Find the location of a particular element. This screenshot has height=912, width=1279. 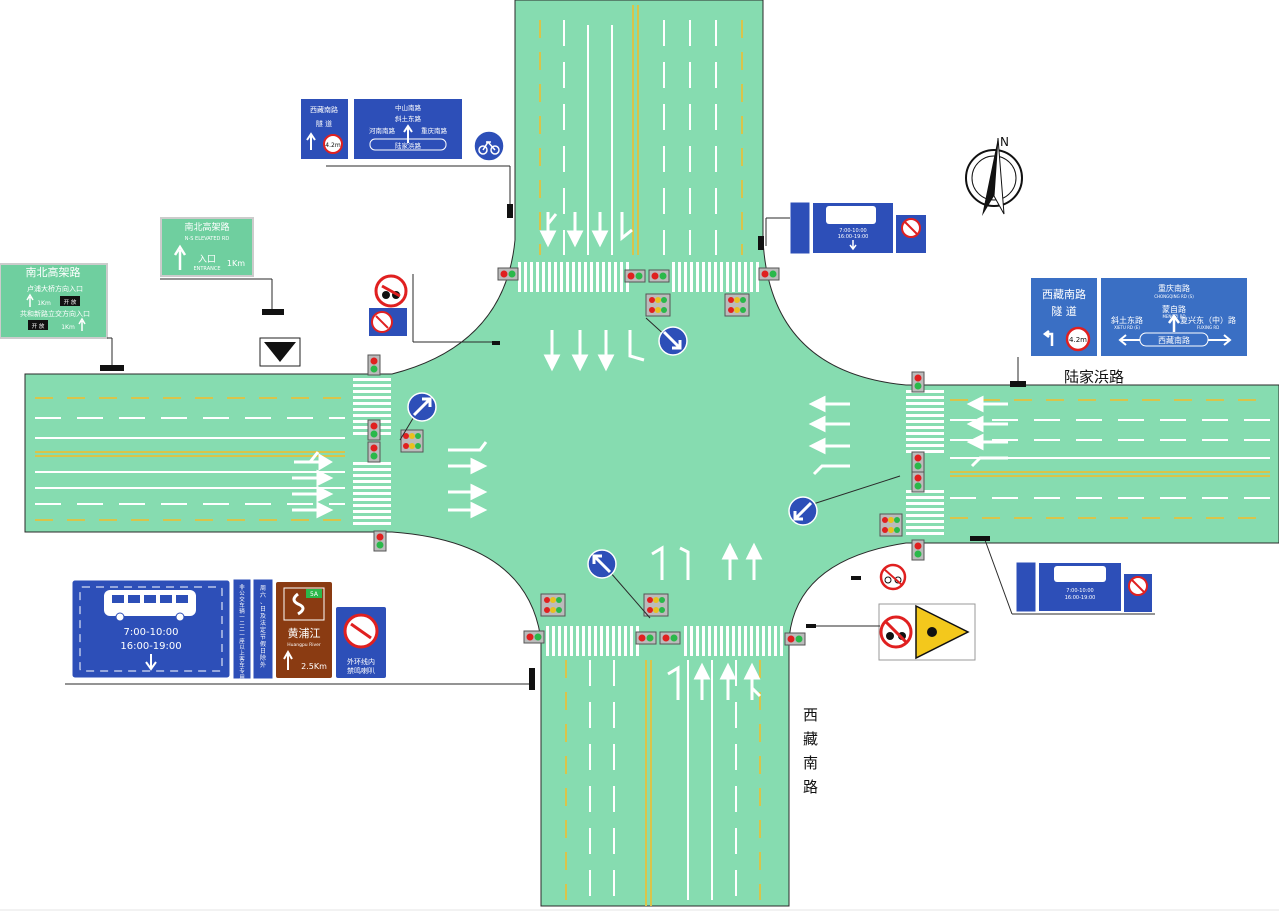

svg-text: 南 is located at coordinates (810, 763).